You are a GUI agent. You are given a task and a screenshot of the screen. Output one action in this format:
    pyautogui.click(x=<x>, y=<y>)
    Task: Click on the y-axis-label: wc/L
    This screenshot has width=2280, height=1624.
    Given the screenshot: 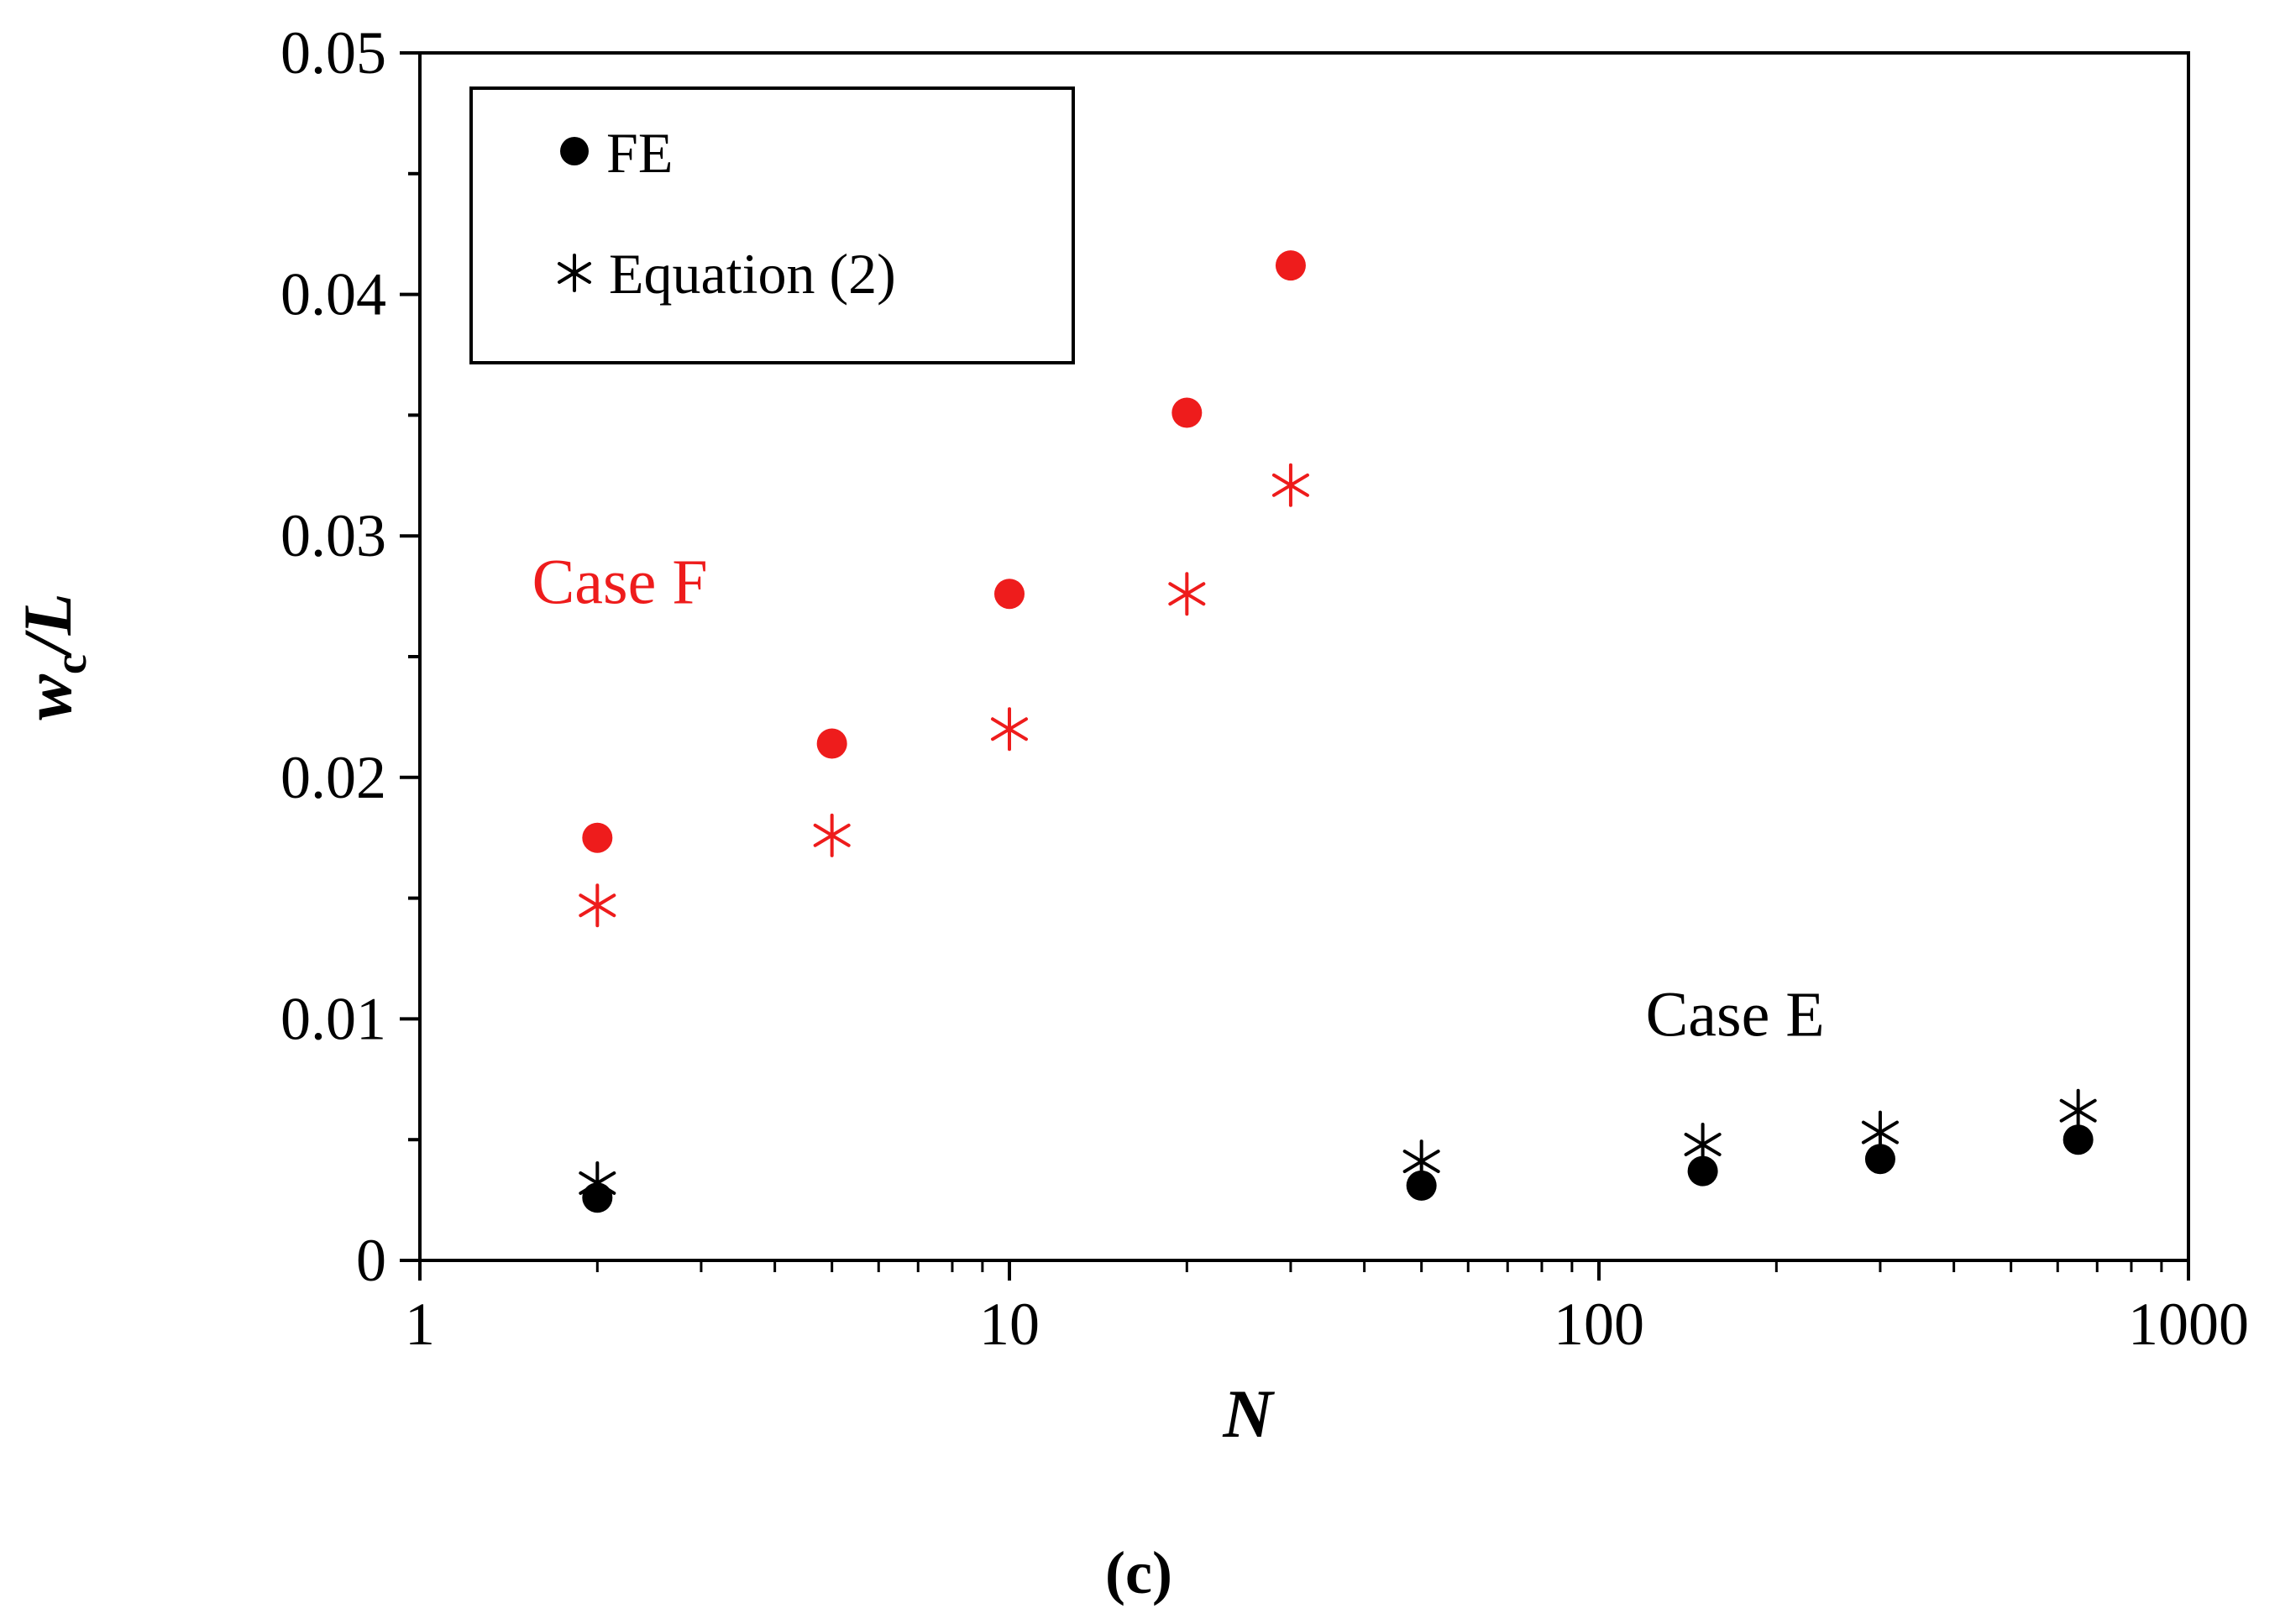 What is the action you would take?
    pyautogui.click(x=52, y=656)
    